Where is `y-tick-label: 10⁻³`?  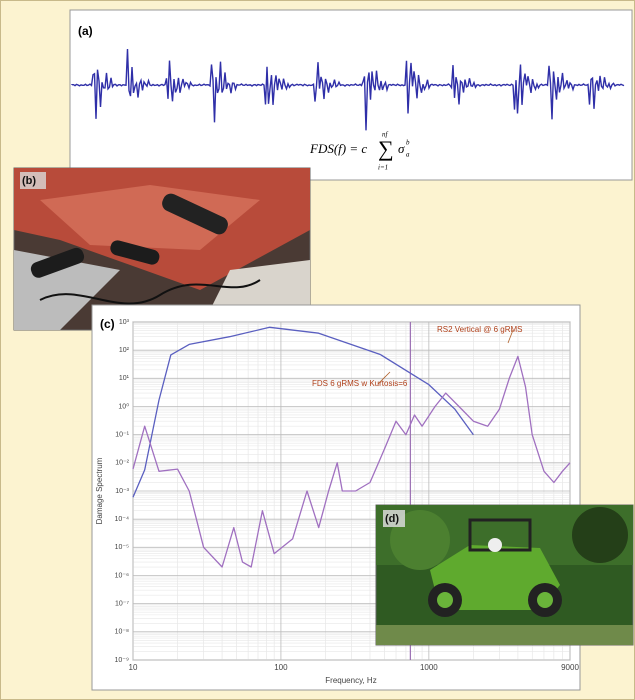 y-tick-label: 10⁻³ is located at coordinates (122, 491).